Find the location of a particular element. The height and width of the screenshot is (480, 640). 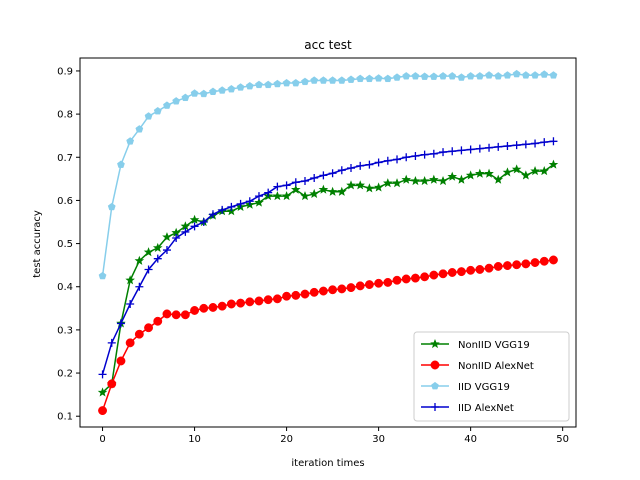

y-tick-label: 0.8 is located at coordinates (65, 115).